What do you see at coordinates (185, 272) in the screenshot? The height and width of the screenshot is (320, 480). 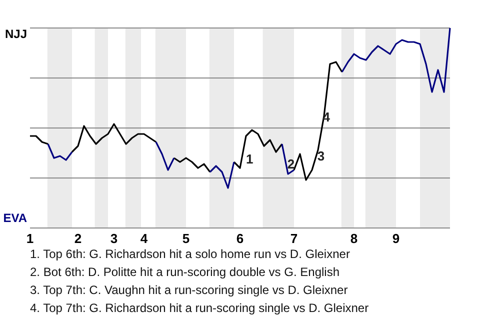 I see `text: 2. Bot 6th: D. Politte hit a run-scoring double vs G. English` at bounding box center [185, 272].